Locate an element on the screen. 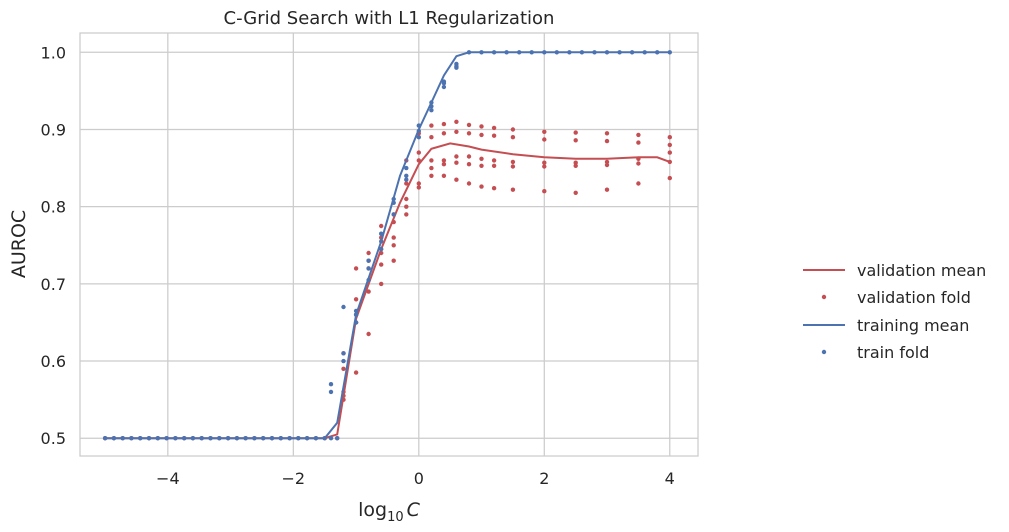 The width and height of the screenshot is (1009, 532). y-tick-label: 0.8 is located at coordinates (53, 207).